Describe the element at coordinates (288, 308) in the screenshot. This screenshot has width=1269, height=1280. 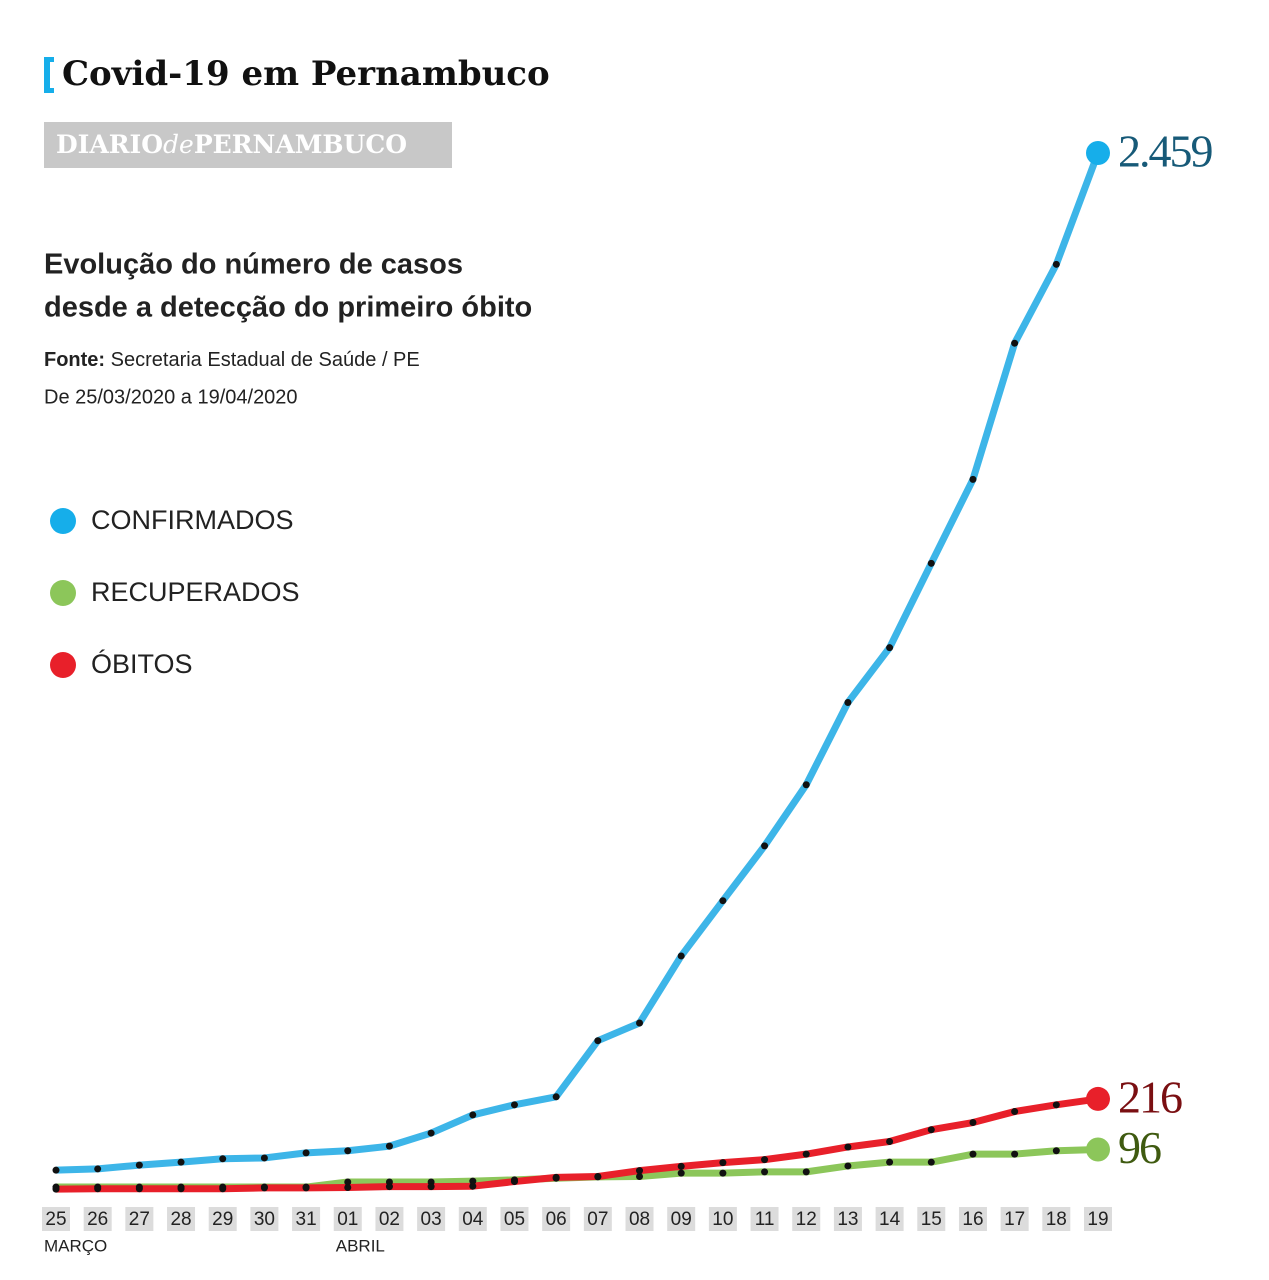
I see `chart-title: desde a detecção do primeiro óbito` at that location.